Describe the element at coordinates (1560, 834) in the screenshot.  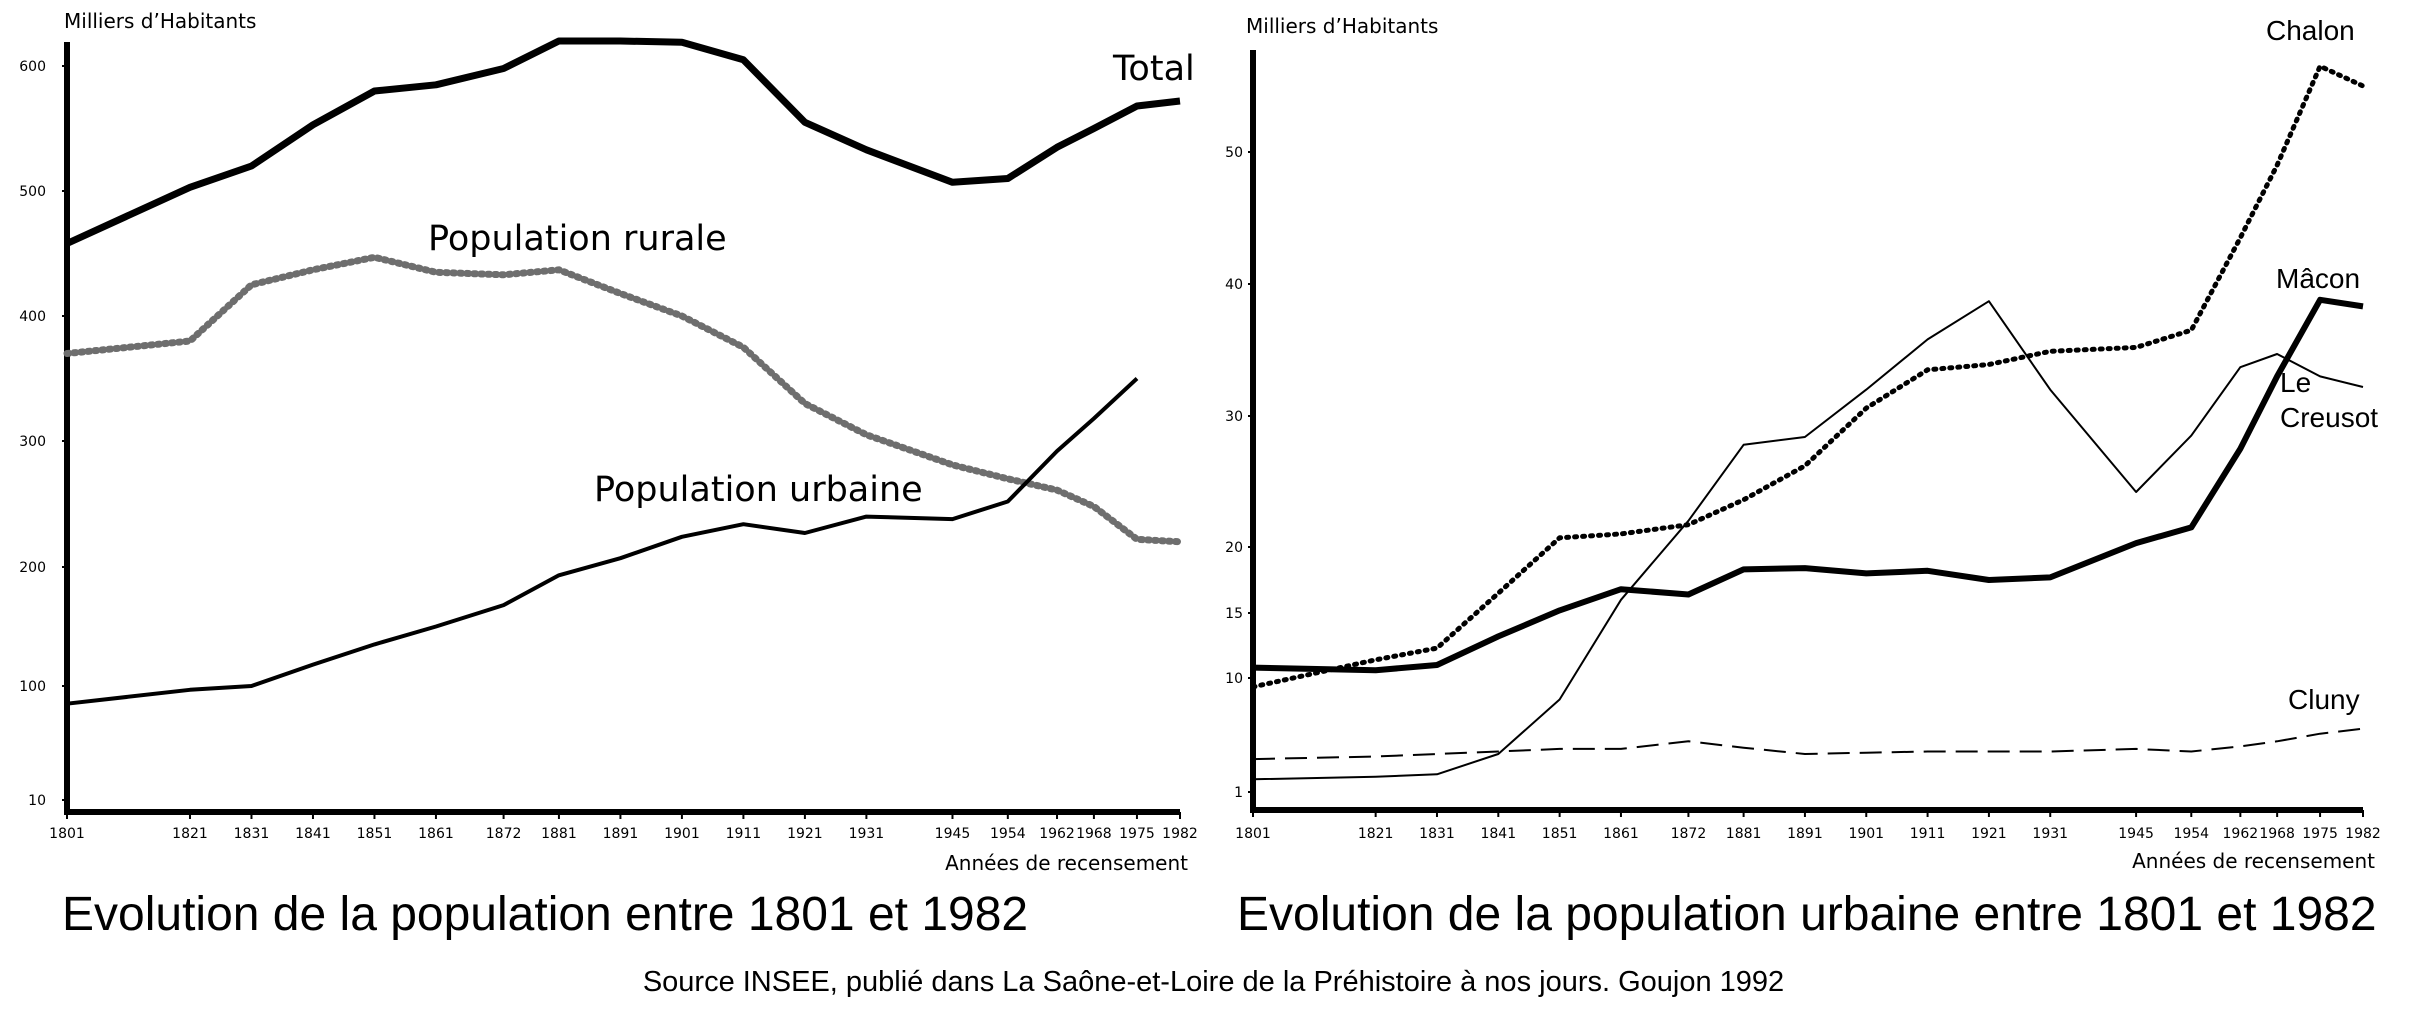
I see `right-x-tick-label: 1851` at that location.